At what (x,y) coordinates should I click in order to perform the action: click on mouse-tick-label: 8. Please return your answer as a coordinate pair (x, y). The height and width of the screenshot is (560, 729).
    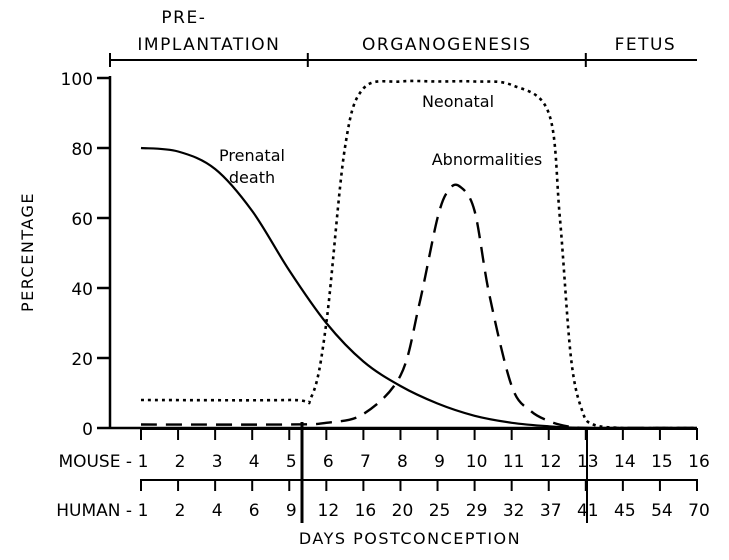
    Looking at the image, I should click on (402, 462).